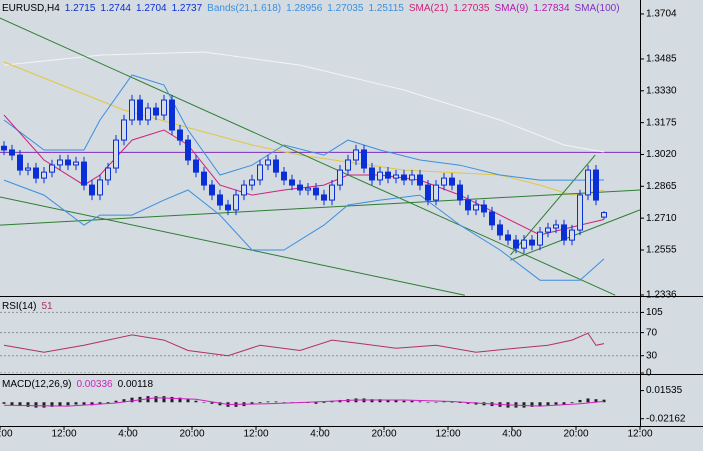  What do you see at coordinates (94, 384) in the screenshot?
I see `header-item: 0.00336` at bounding box center [94, 384].